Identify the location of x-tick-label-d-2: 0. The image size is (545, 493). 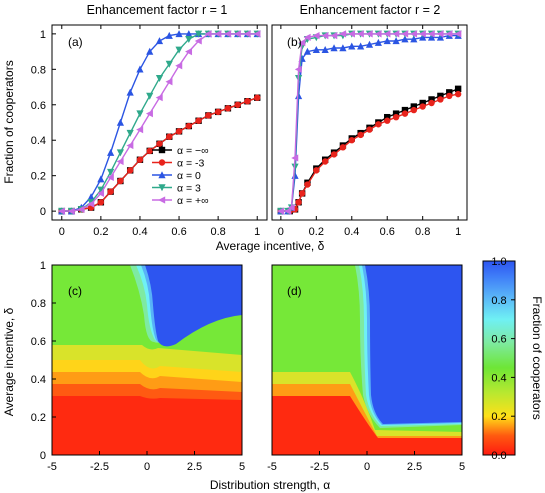
(367, 467).